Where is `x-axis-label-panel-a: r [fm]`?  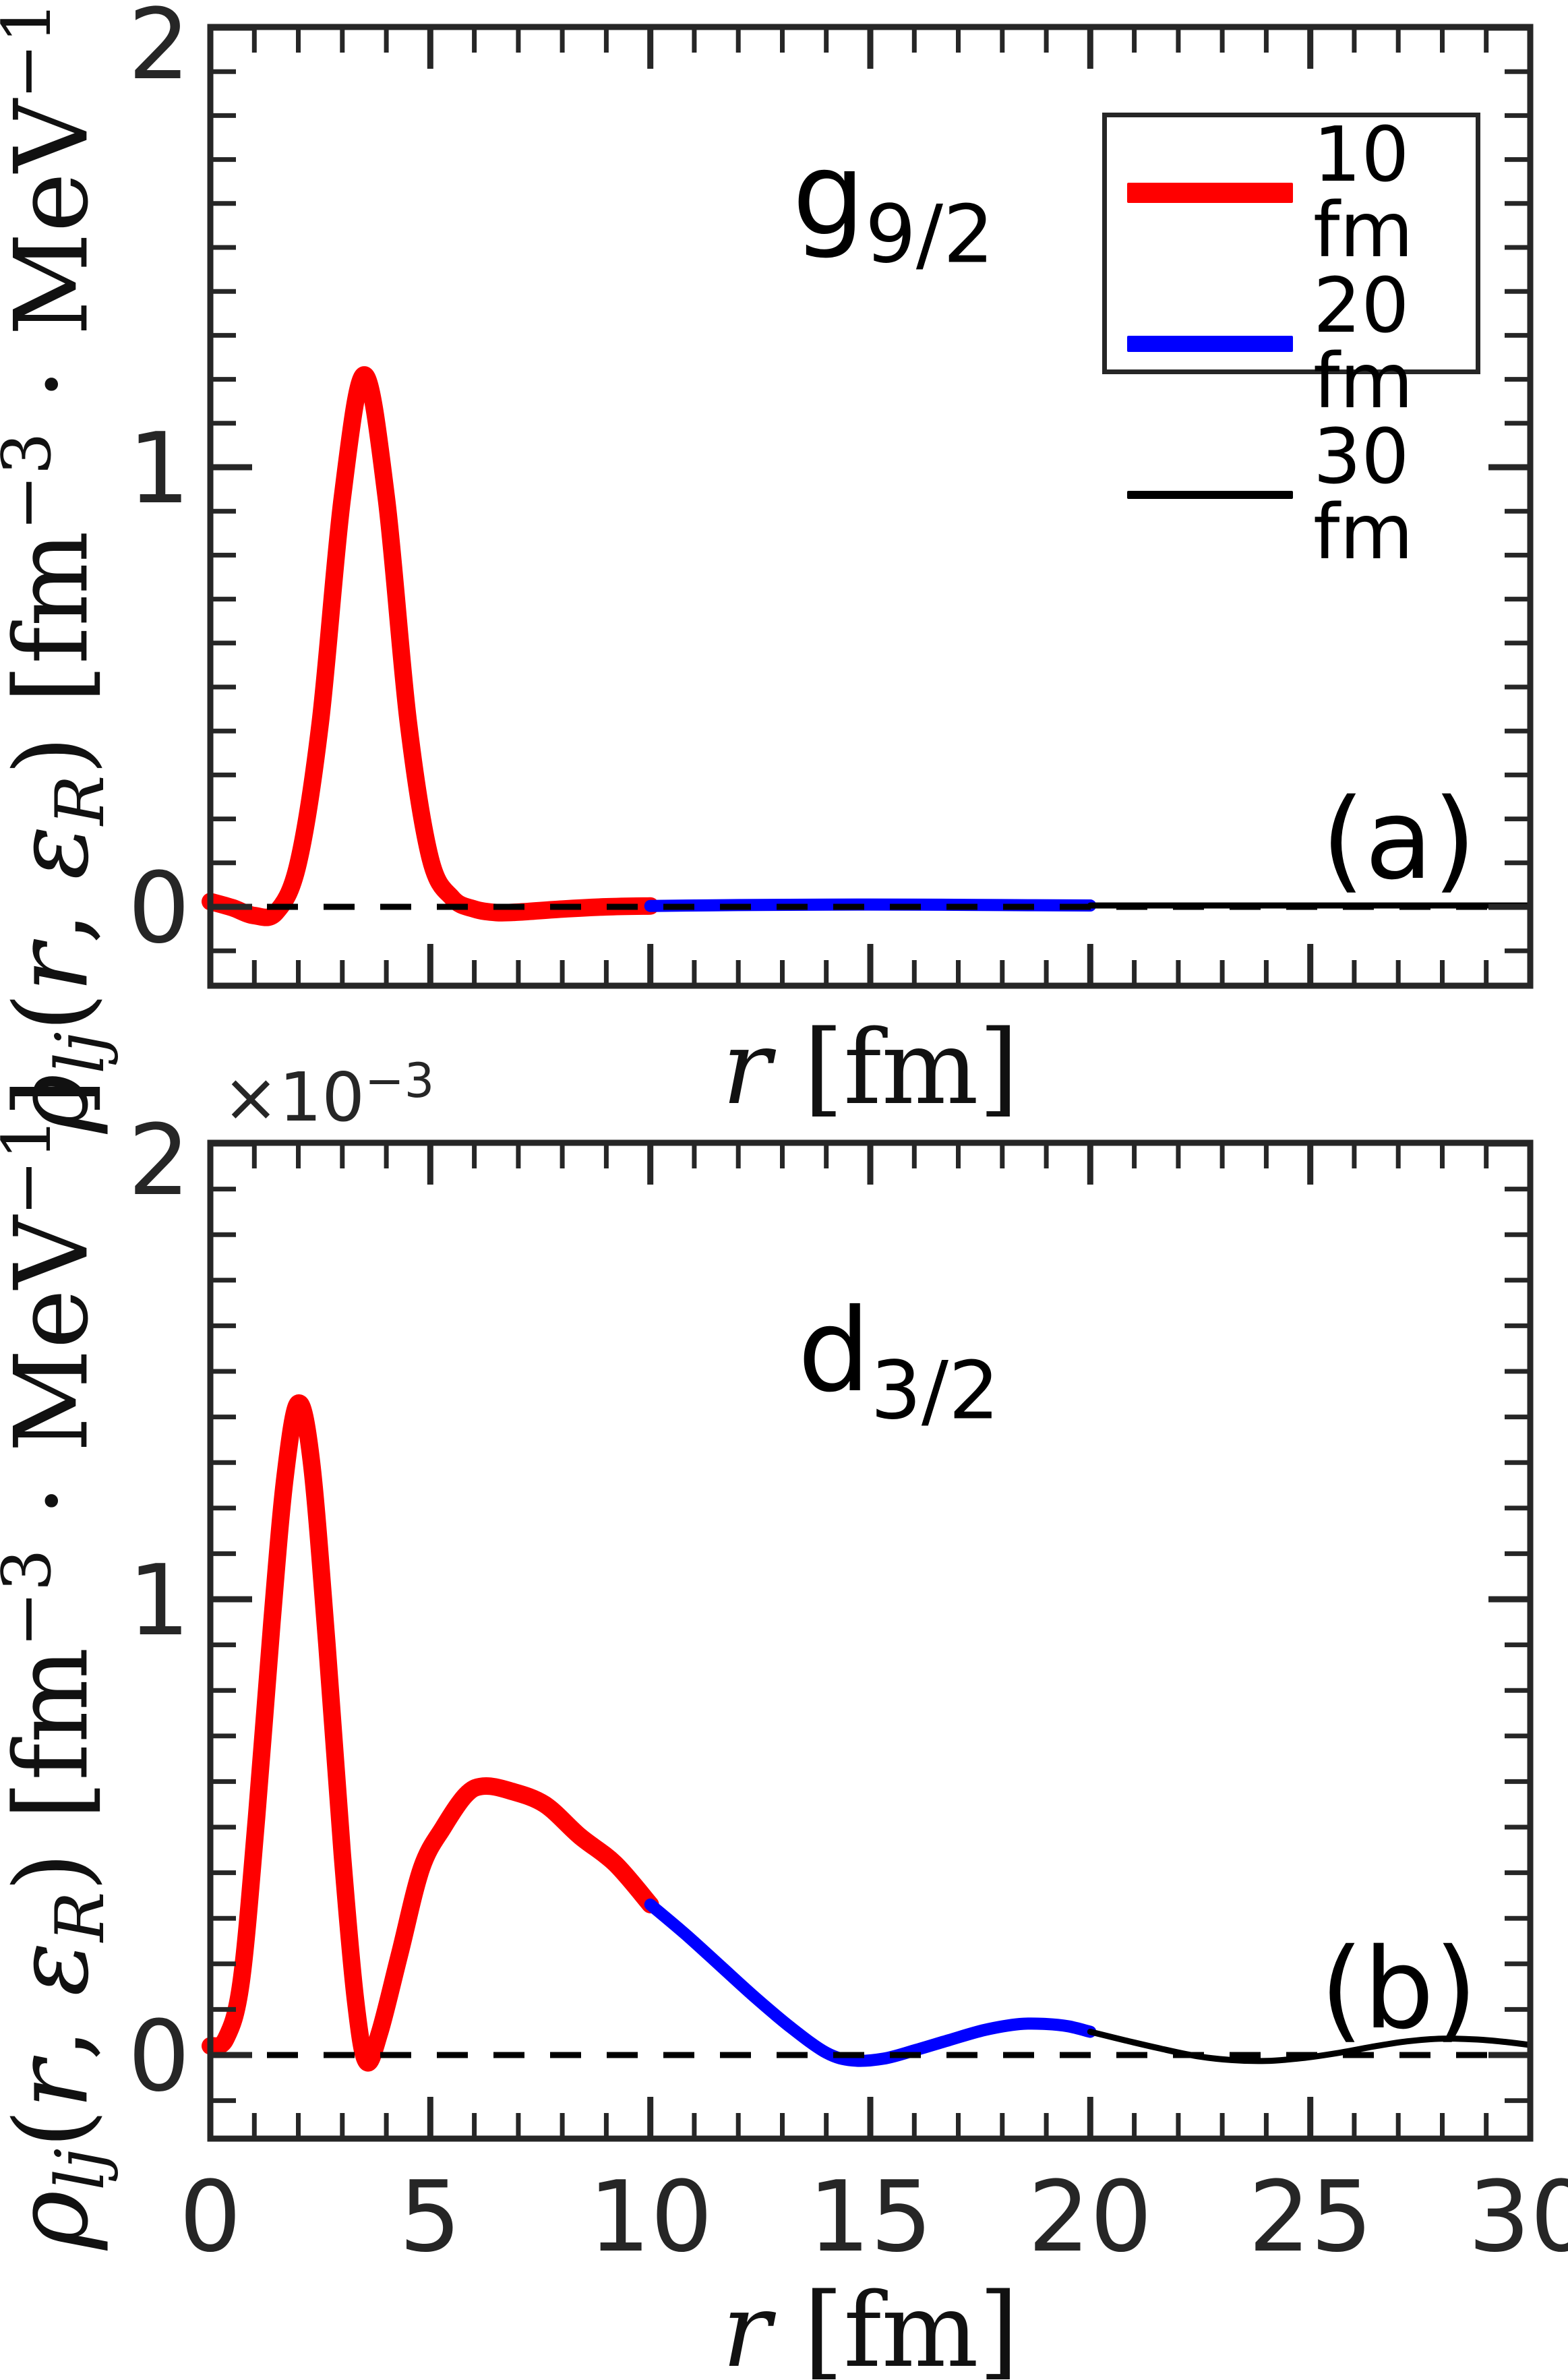
x-axis-label-panel-a: r [fm] is located at coordinates (870, 1068).